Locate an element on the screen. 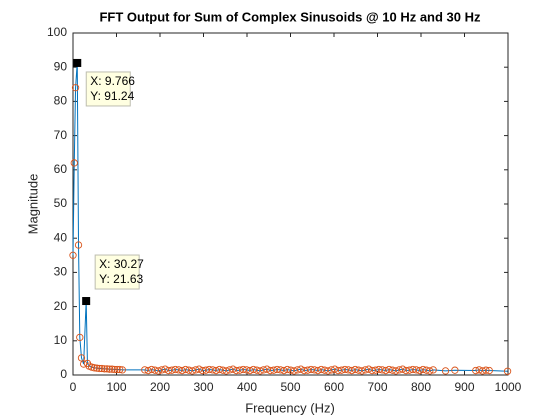 This screenshot has height=420, width=560. y-tick-label: 90 is located at coordinates (61, 66).